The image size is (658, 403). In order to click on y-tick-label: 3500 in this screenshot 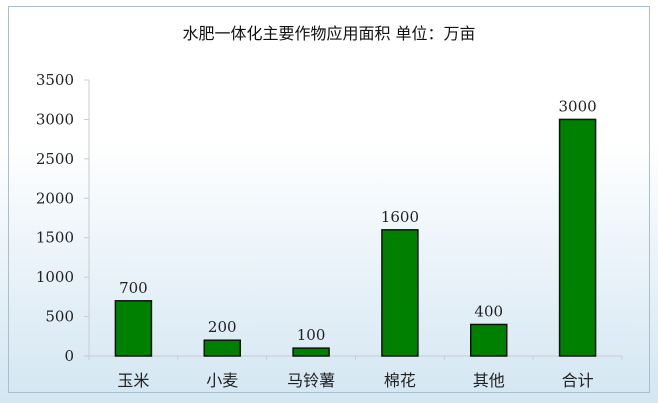, I will do `click(55, 80)`.